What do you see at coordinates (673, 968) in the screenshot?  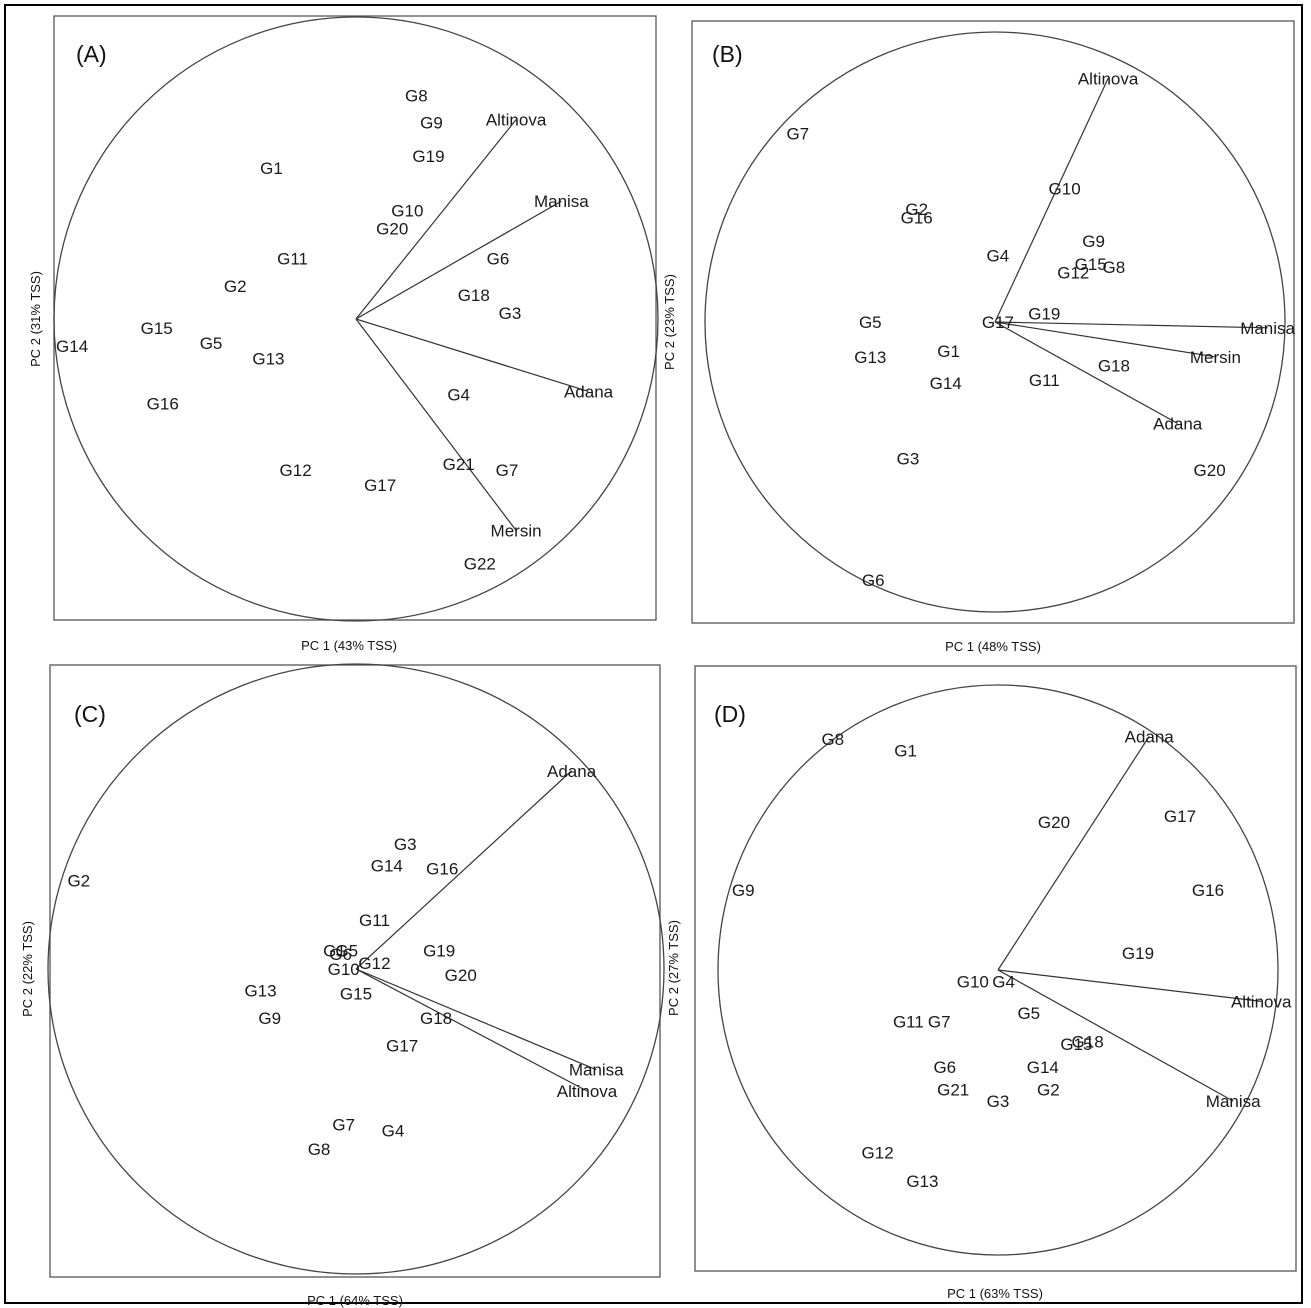 I see `y-axis-label: PC 2 (27% TSS)` at bounding box center [673, 968].